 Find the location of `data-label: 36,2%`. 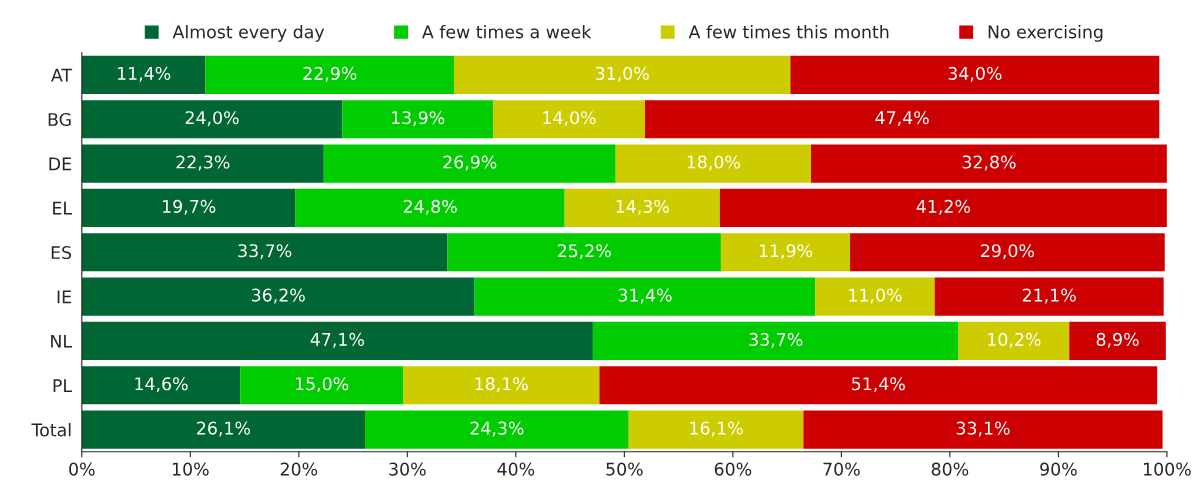

data-label: 36,2% is located at coordinates (278, 296).